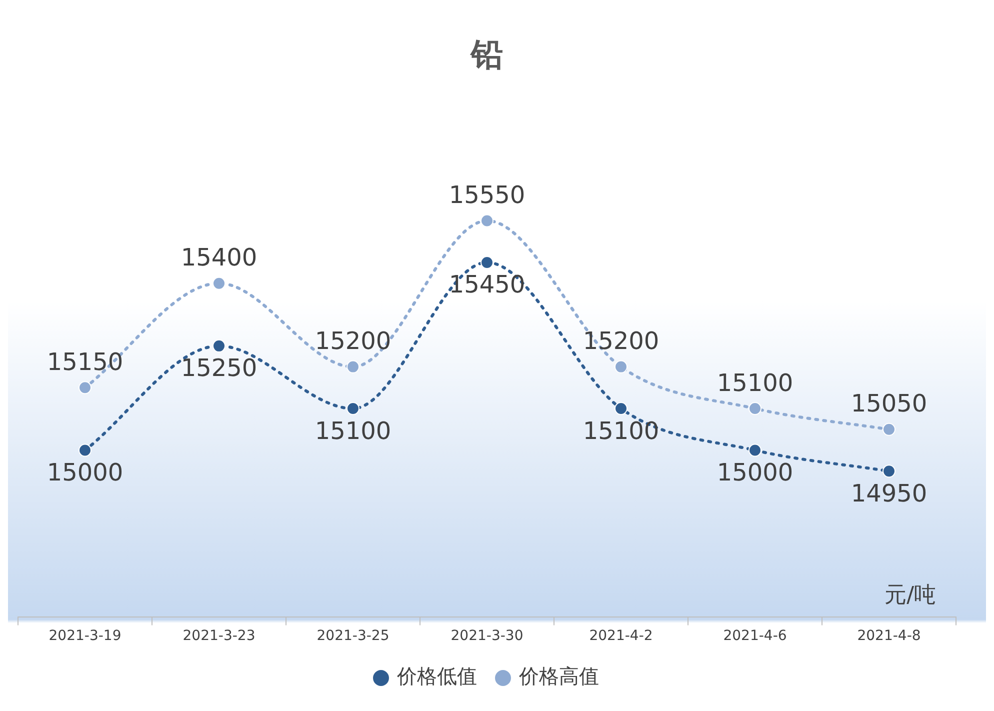 The height and width of the screenshot is (711, 994). What do you see at coordinates (353, 636) in the screenshot?
I see `x-tick-label: 2021-3-25` at bounding box center [353, 636].